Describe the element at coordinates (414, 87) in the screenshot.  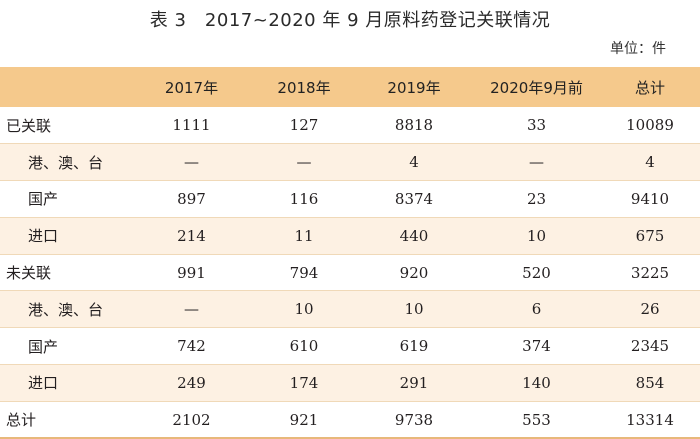
I see `header-cell-2019: 2019年` at that location.